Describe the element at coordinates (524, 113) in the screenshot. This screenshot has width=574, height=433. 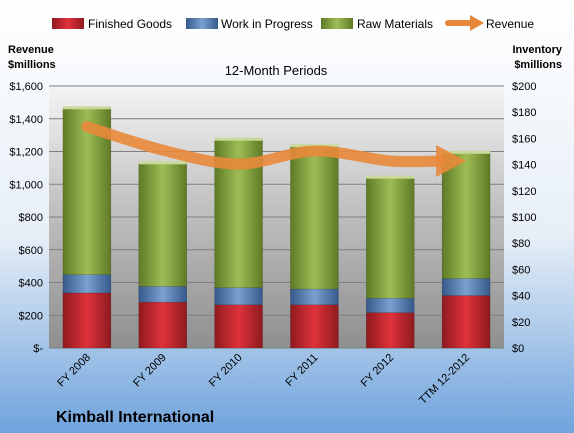
I see `right-tick-label: $180` at that location.